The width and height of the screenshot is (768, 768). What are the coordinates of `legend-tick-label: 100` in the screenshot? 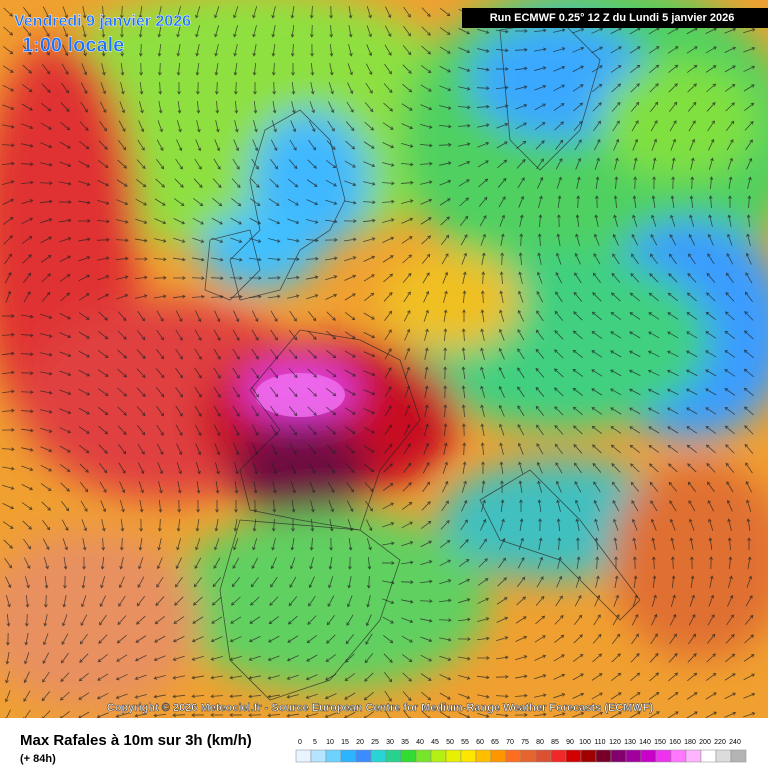 It's located at (585, 742).